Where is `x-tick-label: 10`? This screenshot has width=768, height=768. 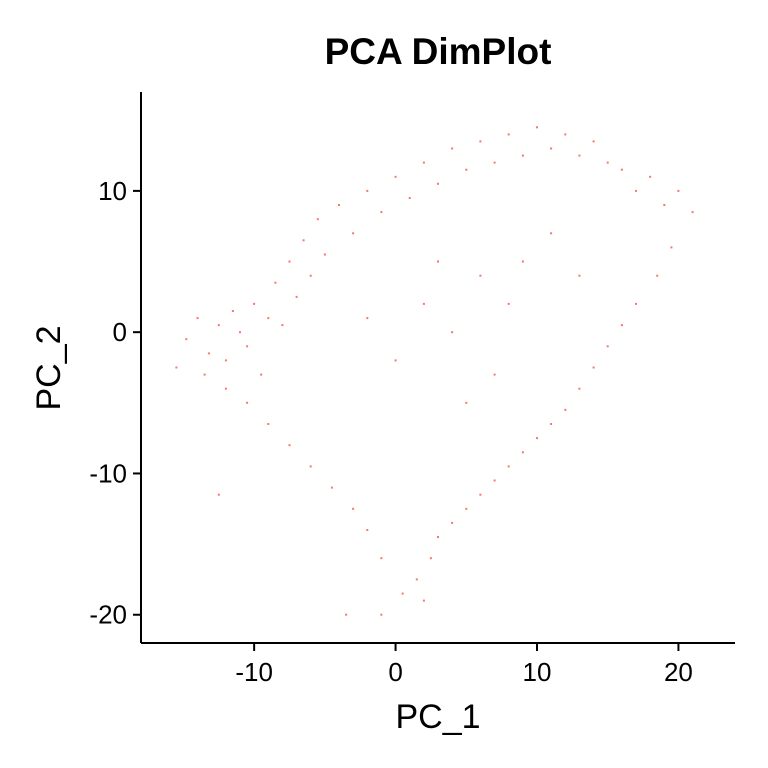 x-tick-label: 10 is located at coordinates (537, 672).